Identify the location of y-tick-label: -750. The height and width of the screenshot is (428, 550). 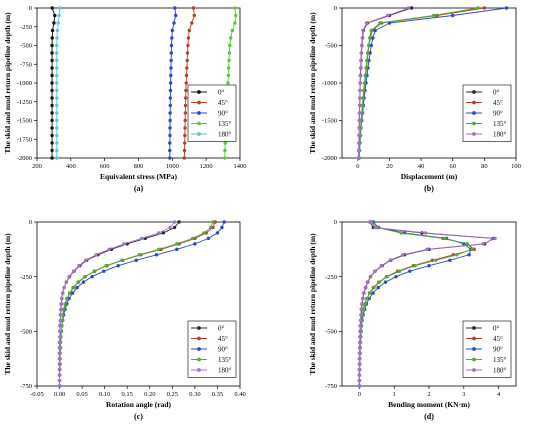
(331, 386).